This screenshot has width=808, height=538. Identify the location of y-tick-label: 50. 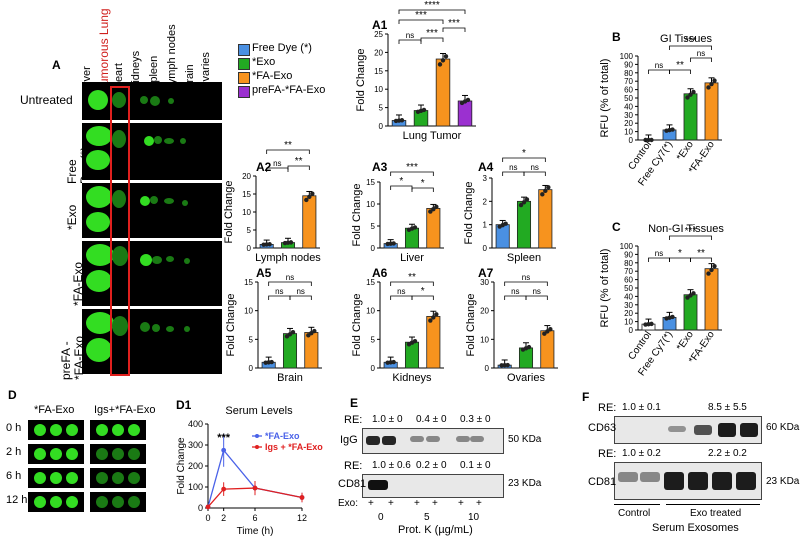
(628, 288).